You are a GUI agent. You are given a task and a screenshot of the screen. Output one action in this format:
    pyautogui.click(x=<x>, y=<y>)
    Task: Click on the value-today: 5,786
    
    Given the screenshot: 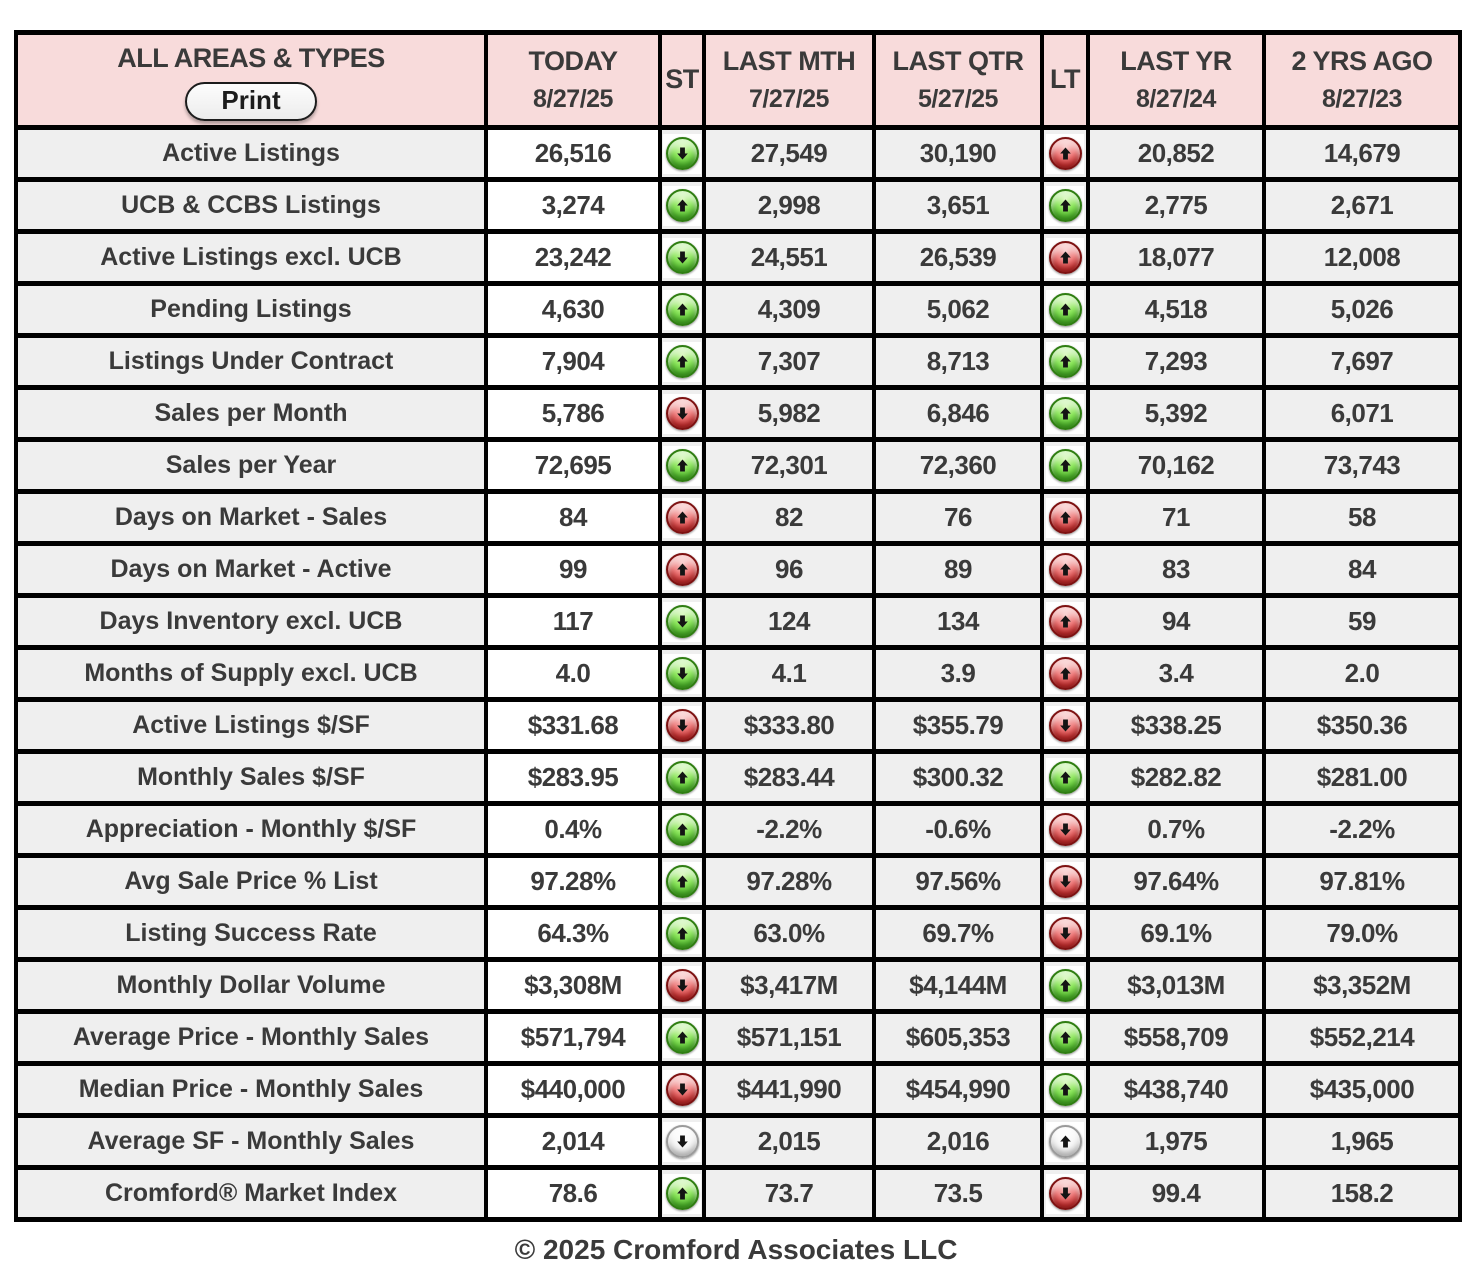 What is the action you would take?
    pyautogui.click(x=573, y=413)
    